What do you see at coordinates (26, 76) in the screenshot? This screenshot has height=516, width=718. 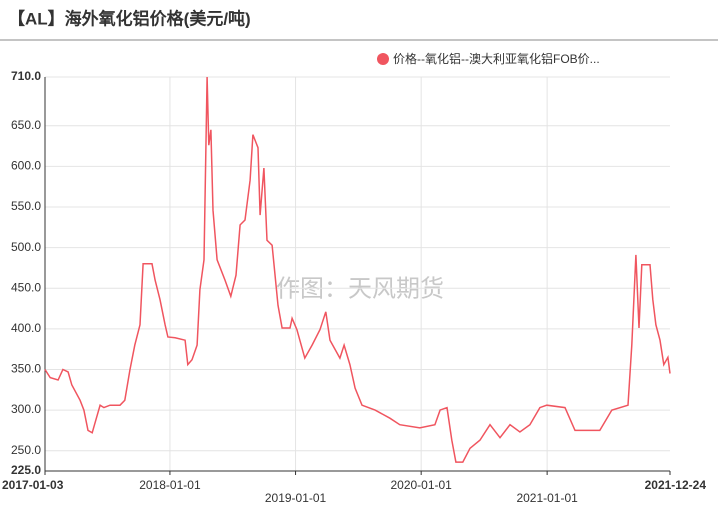 I see `y-tick-label: 710.0` at bounding box center [26, 76].